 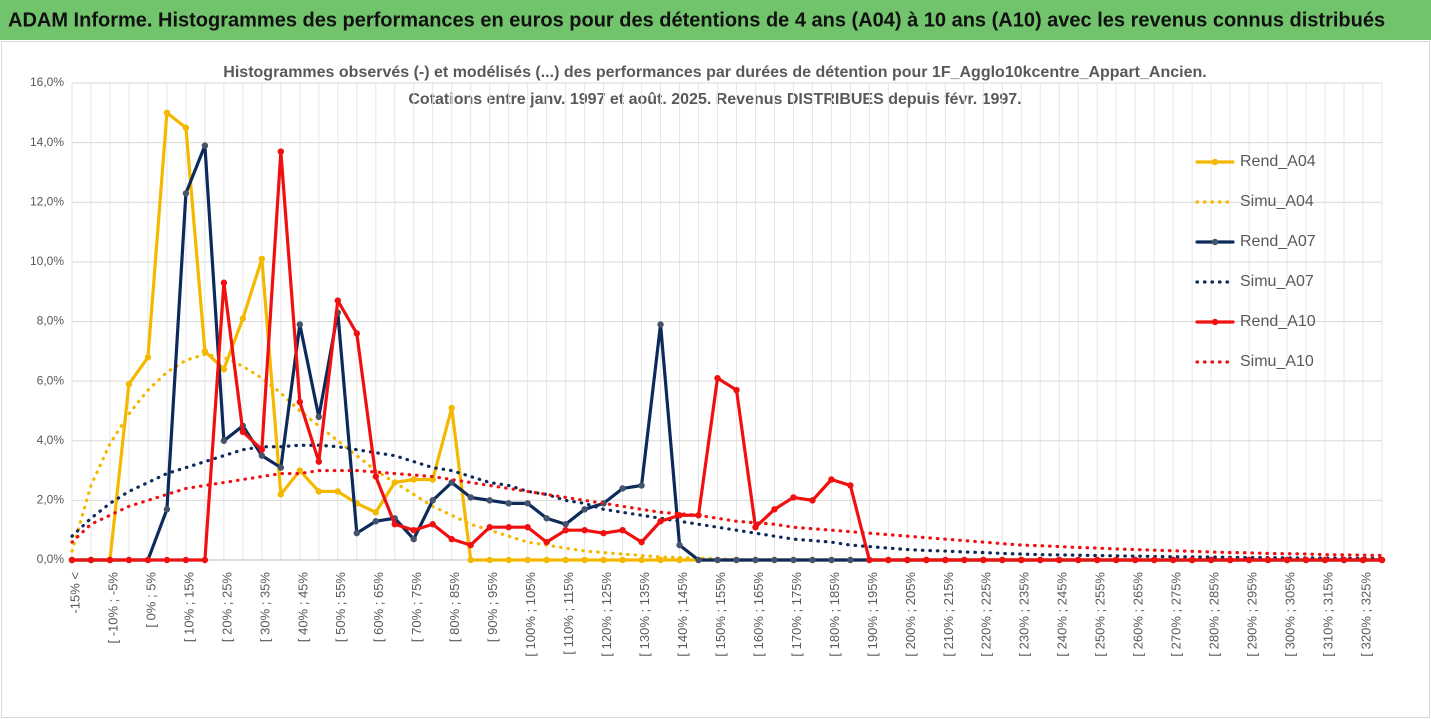 What do you see at coordinates (1100, 614) in the screenshot?
I see `x-tick-label: [ 250% ; 255%` at bounding box center [1100, 614].